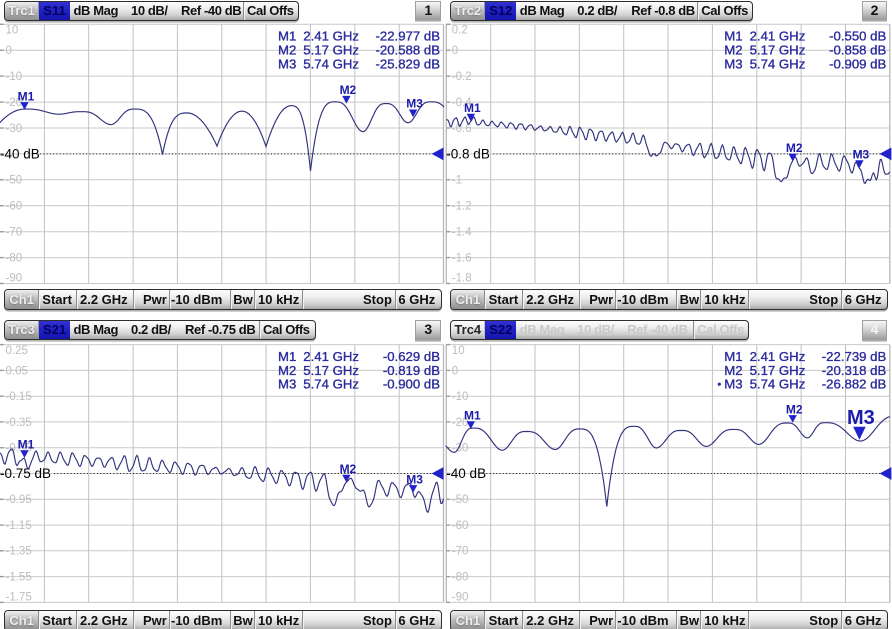 This screenshot has height=629, width=892. What do you see at coordinates (19, 598) in the screenshot?
I see `svg-text: -1.75` at bounding box center [19, 598].